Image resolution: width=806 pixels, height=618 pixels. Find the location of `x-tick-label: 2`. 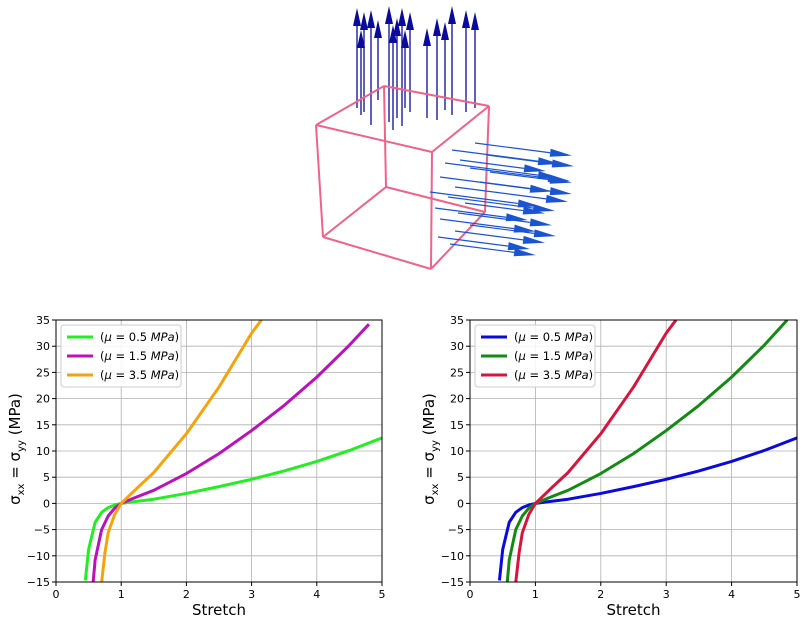

x-tick-label: 2 is located at coordinates (186, 594).